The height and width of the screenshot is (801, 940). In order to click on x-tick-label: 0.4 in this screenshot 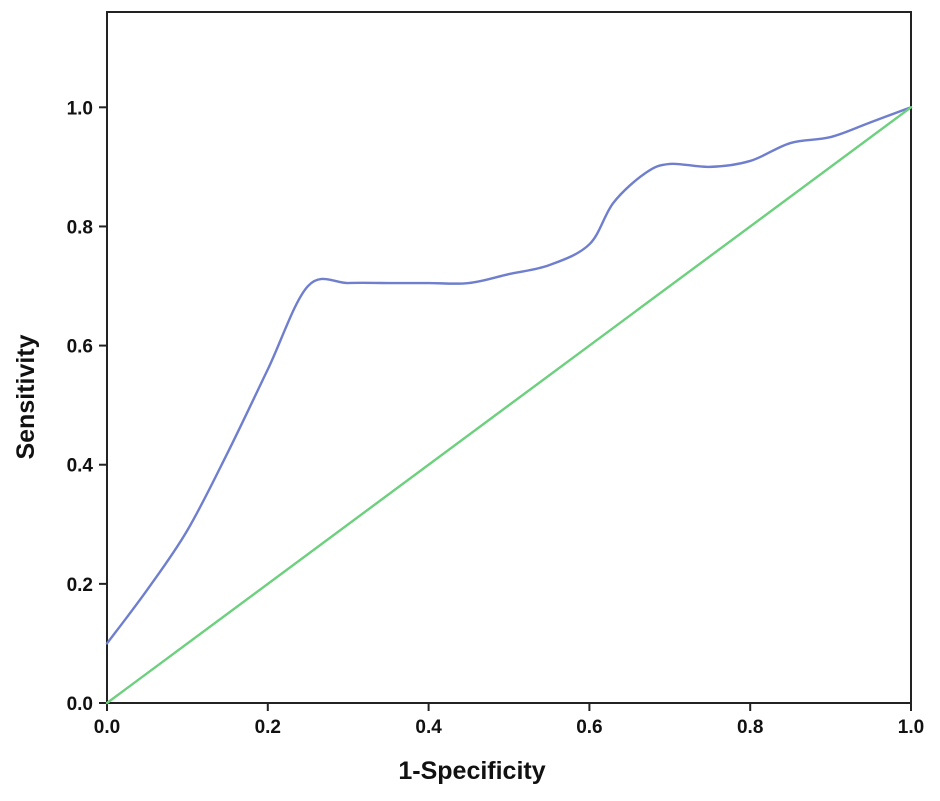, I will do `click(428, 727)`.